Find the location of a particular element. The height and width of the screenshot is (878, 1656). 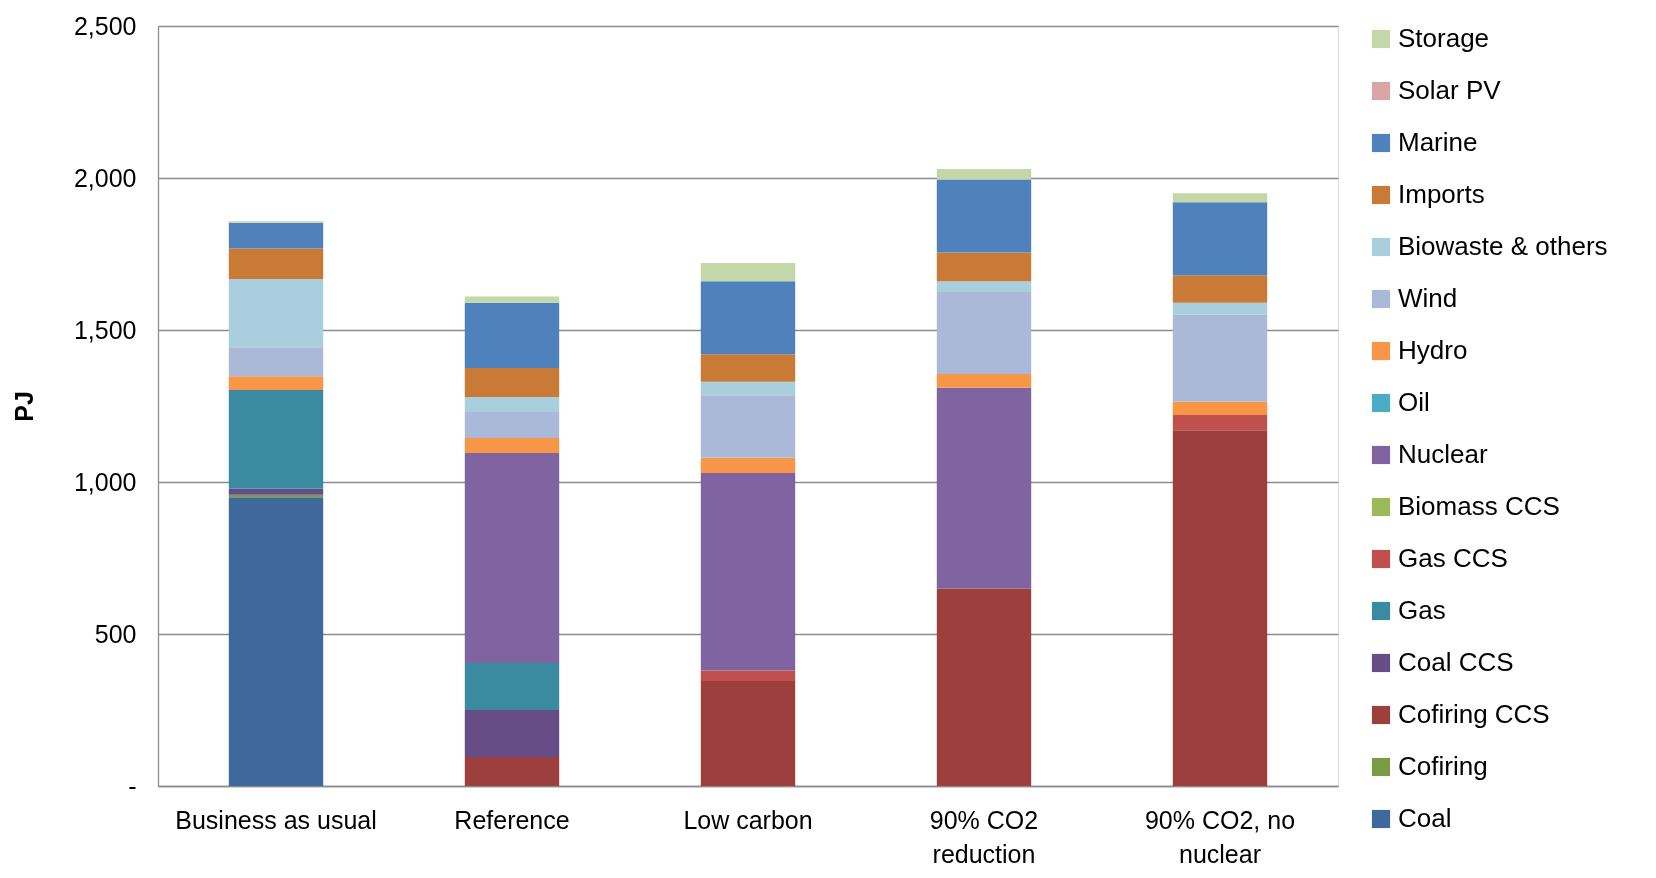

y-tick-label: 2,000 is located at coordinates (105, 177).